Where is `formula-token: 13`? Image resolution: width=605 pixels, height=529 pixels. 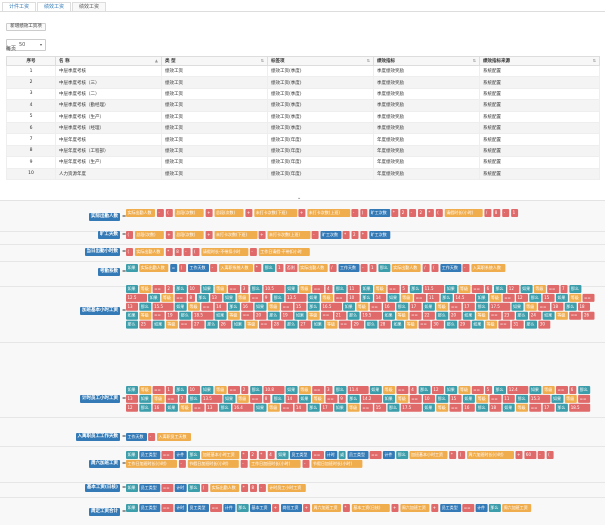
formula-token: 13 is located at coordinates (211, 407).